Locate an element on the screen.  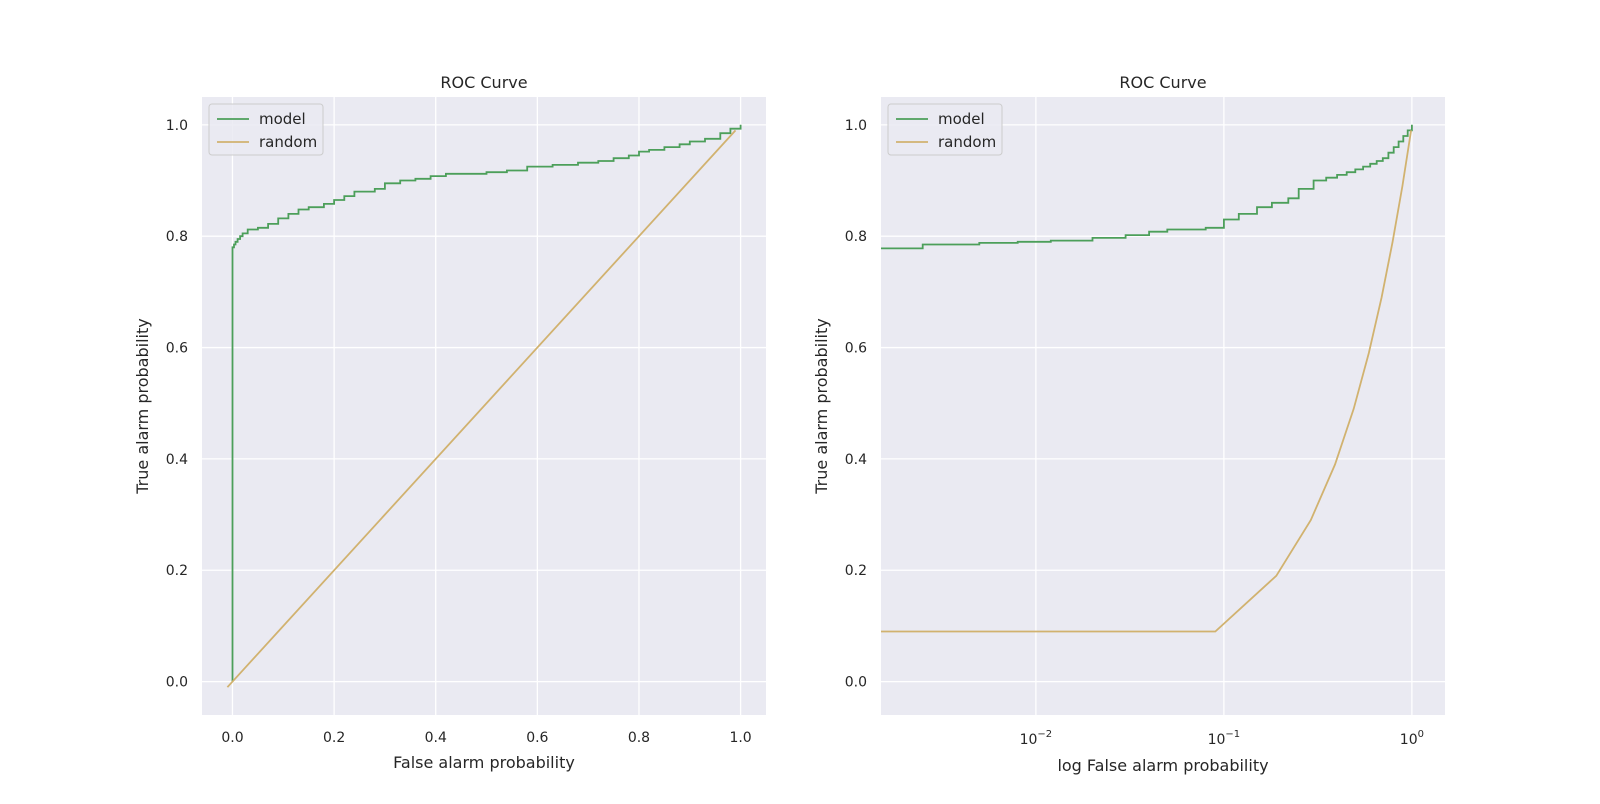
x-axis-label: log False alarm probability is located at coordinates (1162, 765).